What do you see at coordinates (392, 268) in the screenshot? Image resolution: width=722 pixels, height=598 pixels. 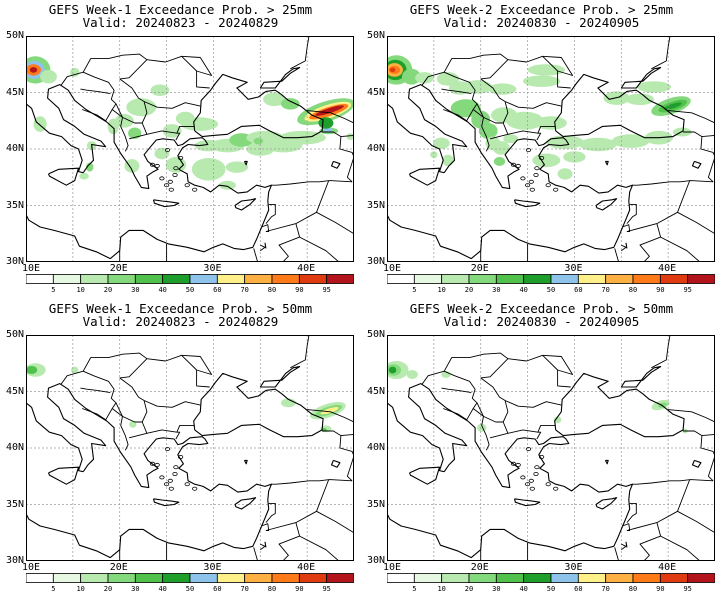 I see `longitude-label: 10E` at bounding box center [392, 268].